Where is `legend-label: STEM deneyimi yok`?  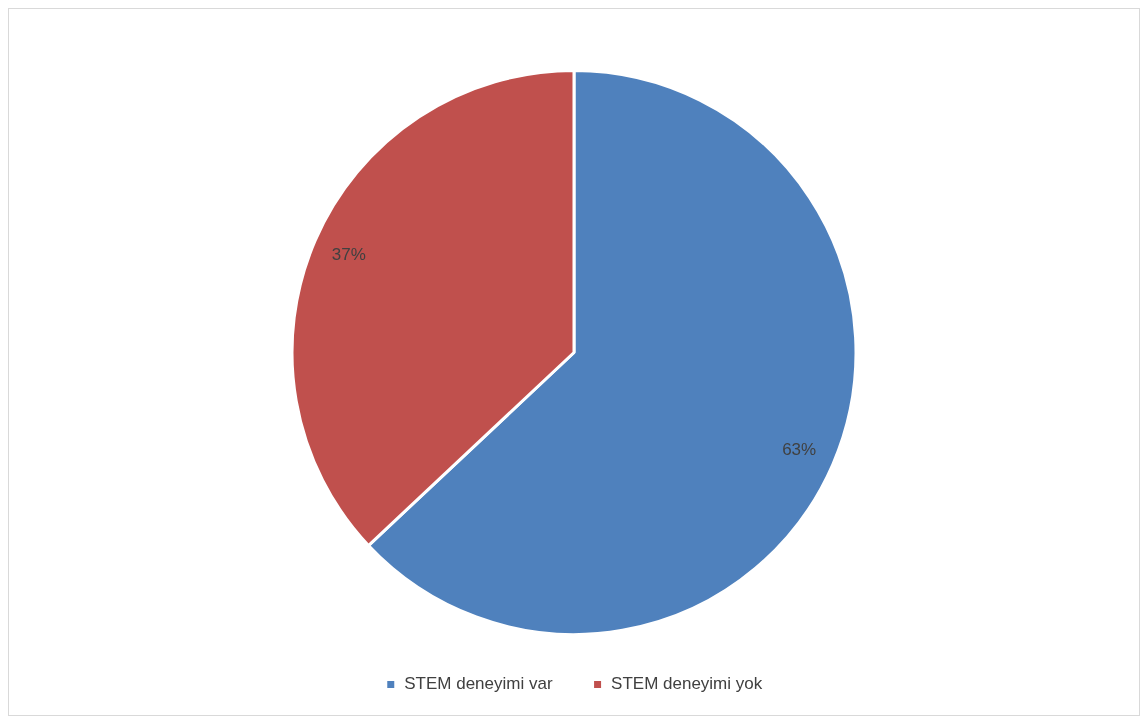
legend-label: STEM deneyimi yok is located at coordinates (687, 684).